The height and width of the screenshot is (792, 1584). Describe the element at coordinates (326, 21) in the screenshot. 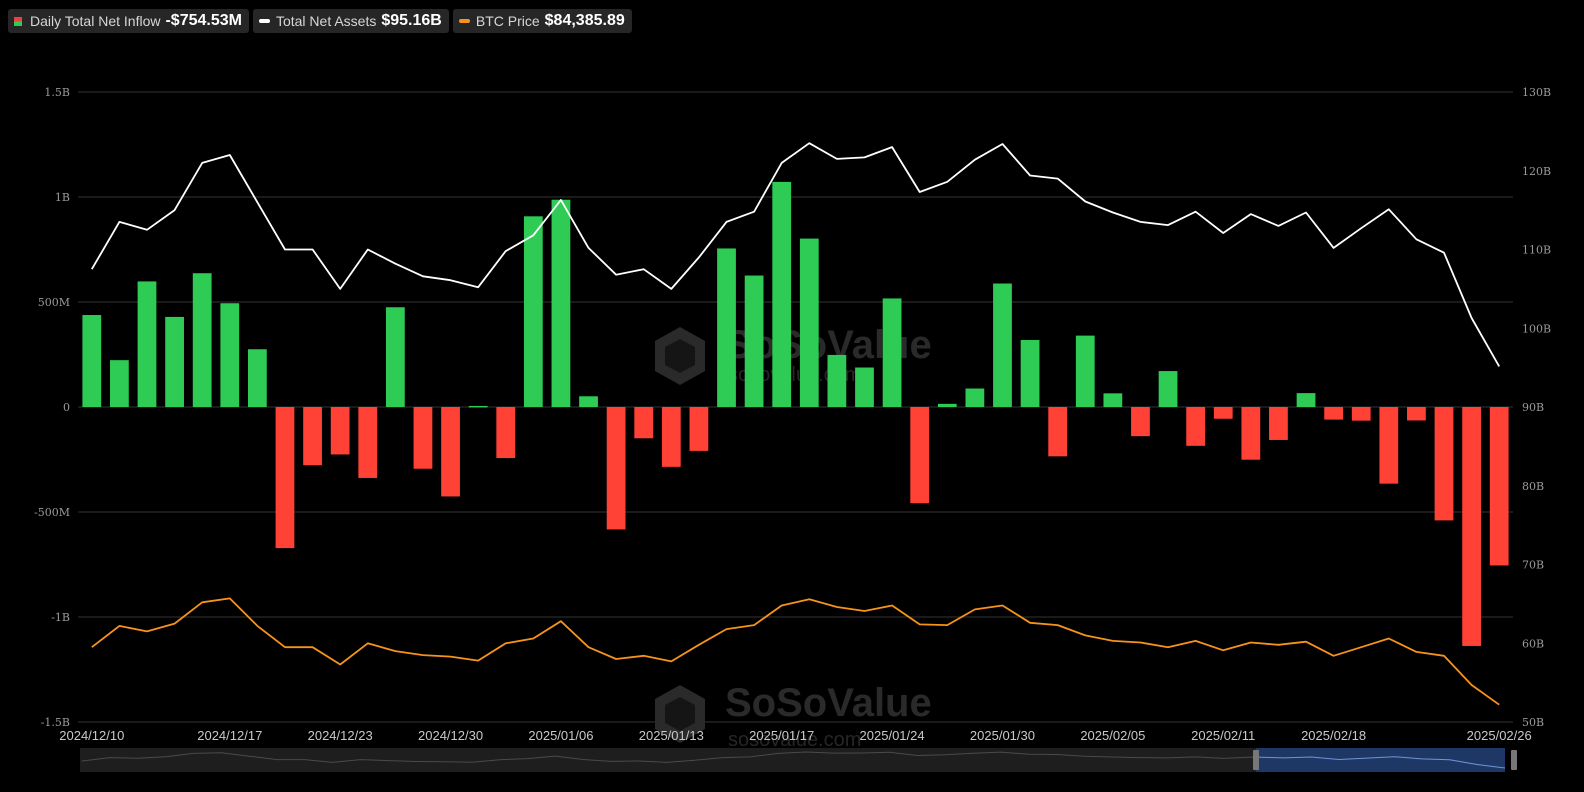

I see `legend-assets-label: Total Net Assets` at that location.